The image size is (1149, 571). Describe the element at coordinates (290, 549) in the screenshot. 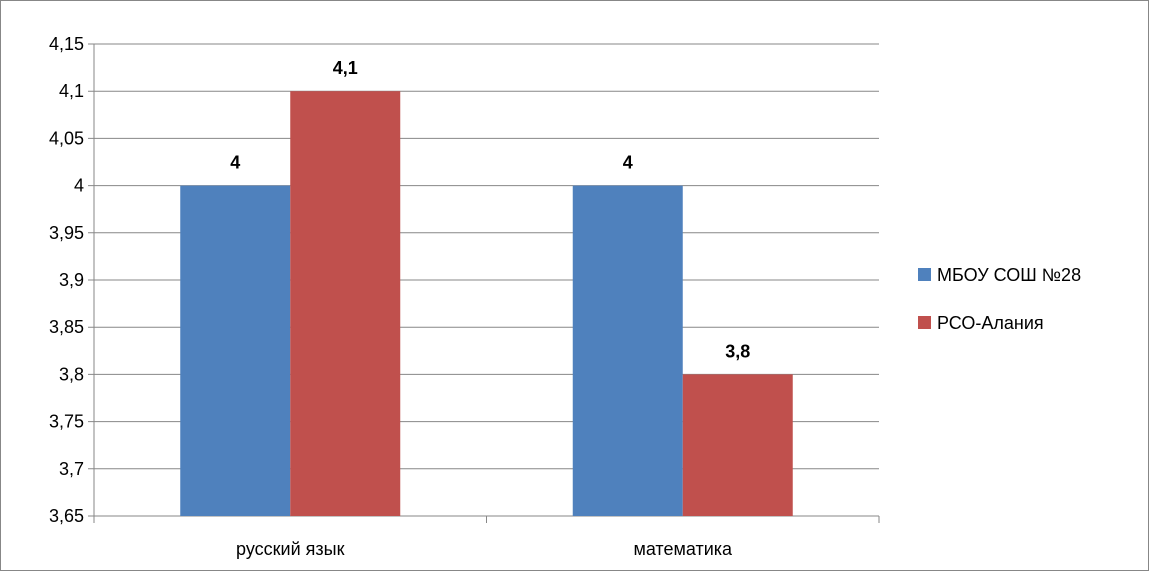

I see `x-tick-label: русский язык` at that location.